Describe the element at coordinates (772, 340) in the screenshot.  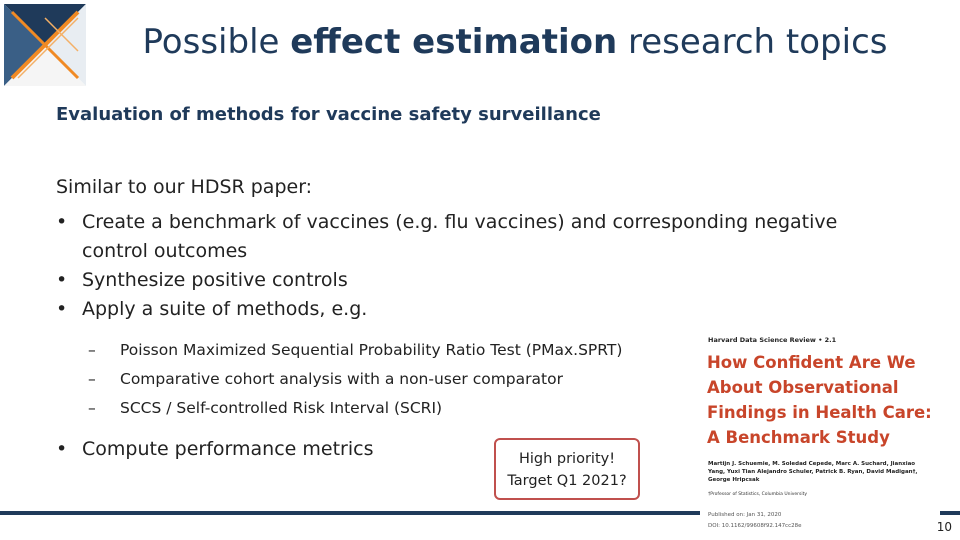
I see `paper-journal: Harvard Data Science Review • 2.1` at that location.